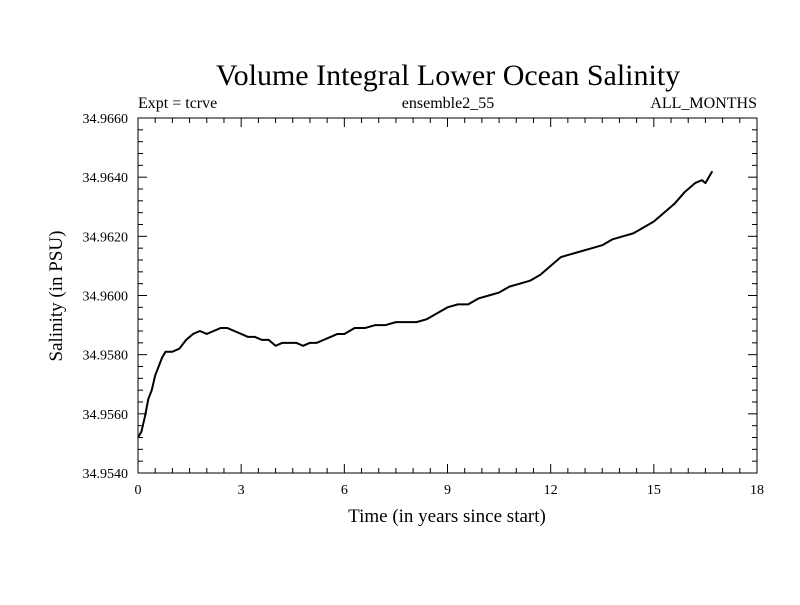  I want to click on y-tick-label: 34.9620, so click(106, 237).